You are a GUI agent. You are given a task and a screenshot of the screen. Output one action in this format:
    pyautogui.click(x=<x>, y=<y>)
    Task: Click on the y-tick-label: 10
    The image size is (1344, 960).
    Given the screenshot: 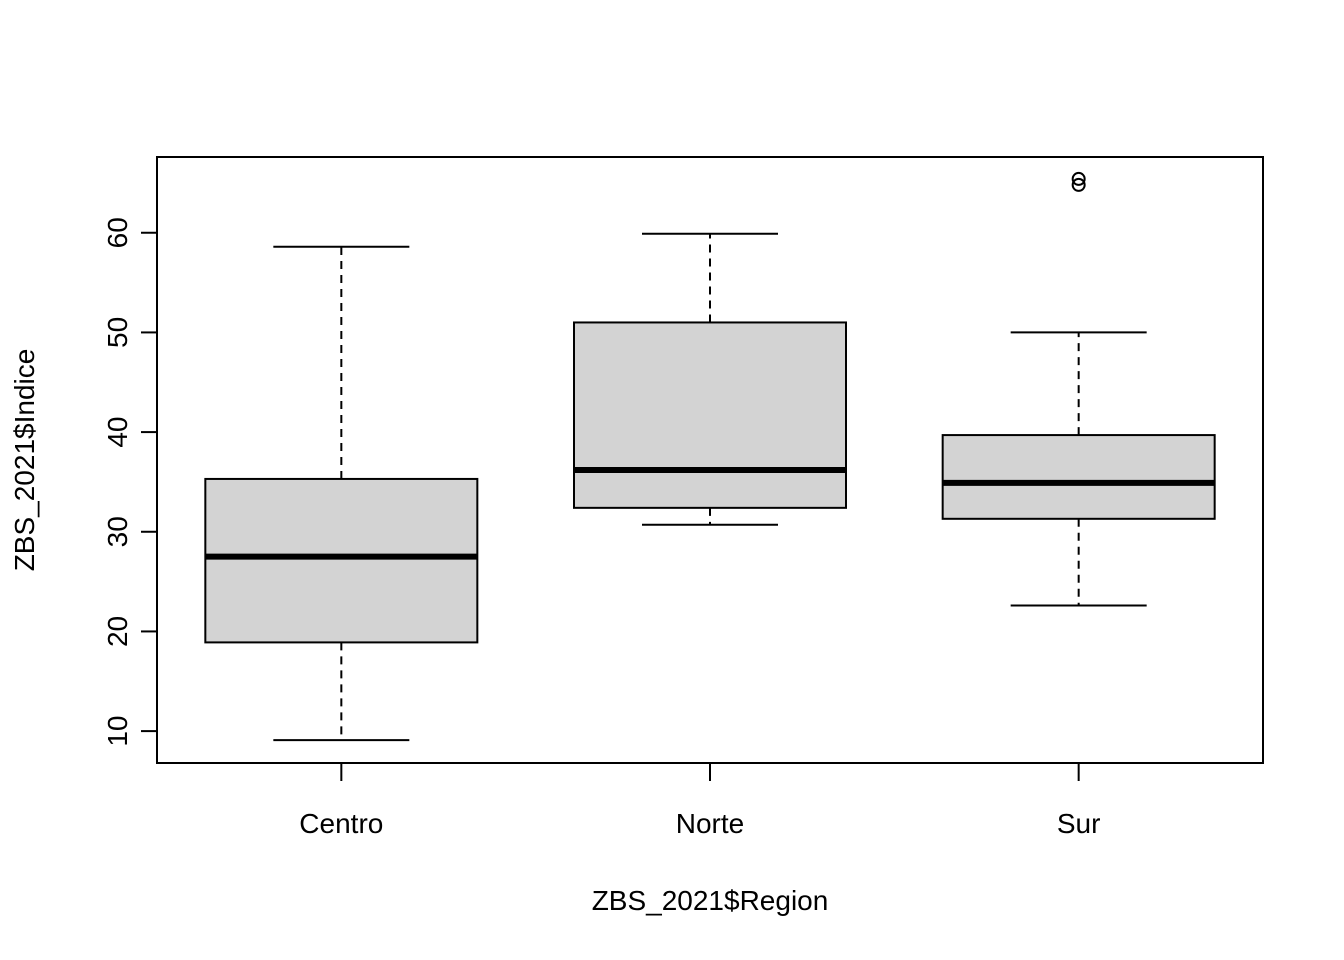 What is the action you would take?
    pyautogui.click(x=117, y=731)
    